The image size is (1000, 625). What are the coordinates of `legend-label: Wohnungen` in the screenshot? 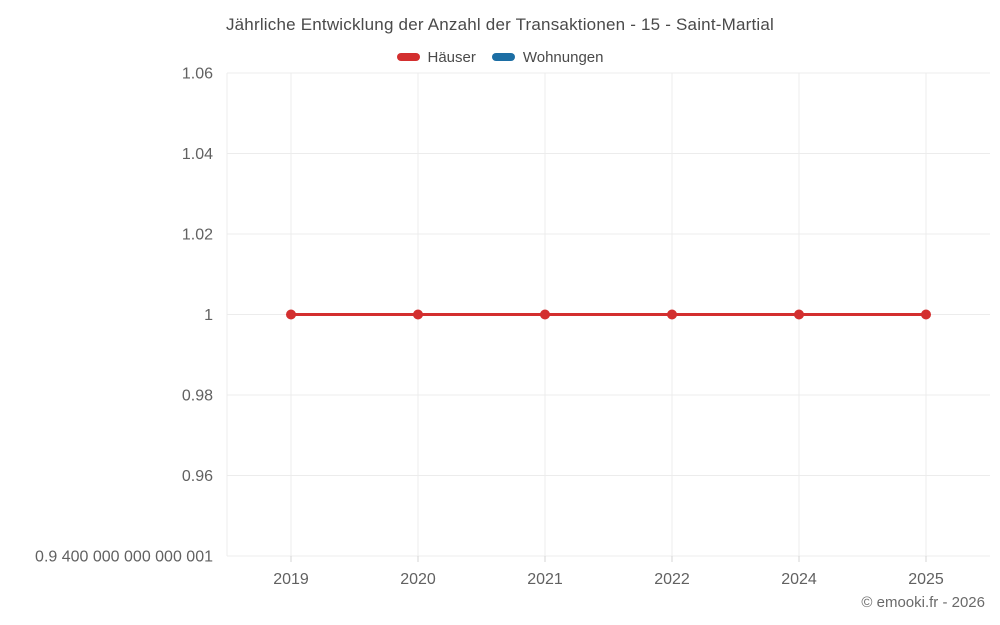 It's located at (563, 57).